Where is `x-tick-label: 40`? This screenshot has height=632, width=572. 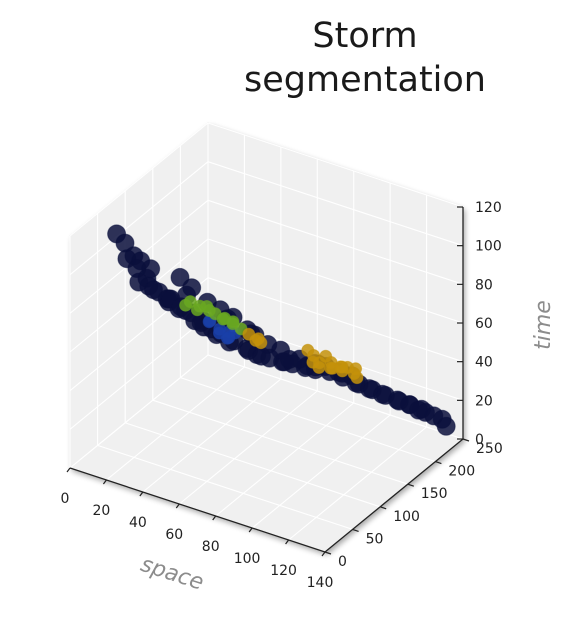 x-tick-label: 40 is located at coordinates (138, 523).